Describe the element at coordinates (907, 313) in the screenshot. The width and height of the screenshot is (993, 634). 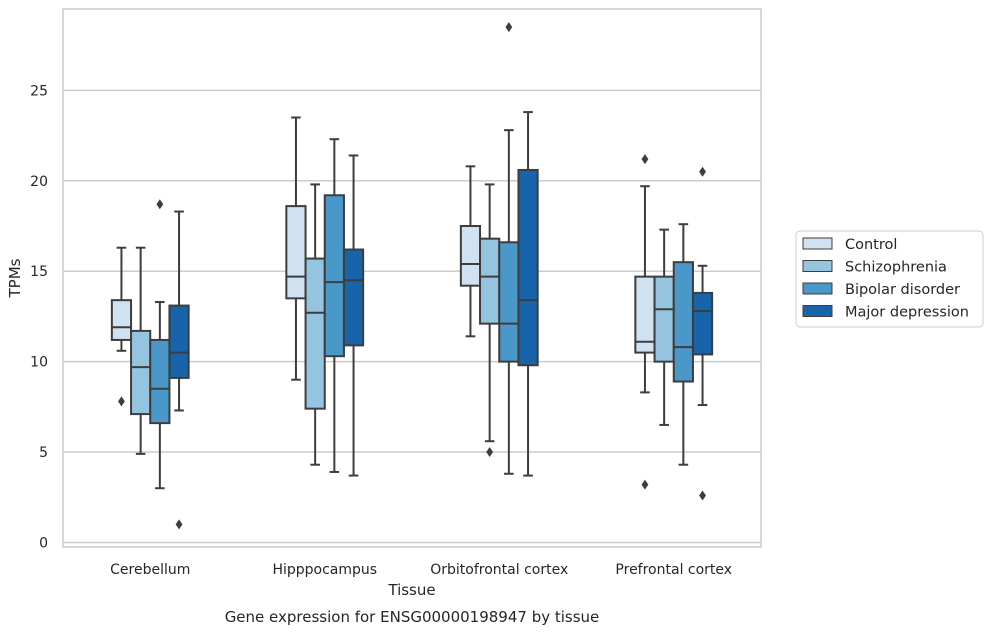
I see `legend-label: Major depression` at that location.